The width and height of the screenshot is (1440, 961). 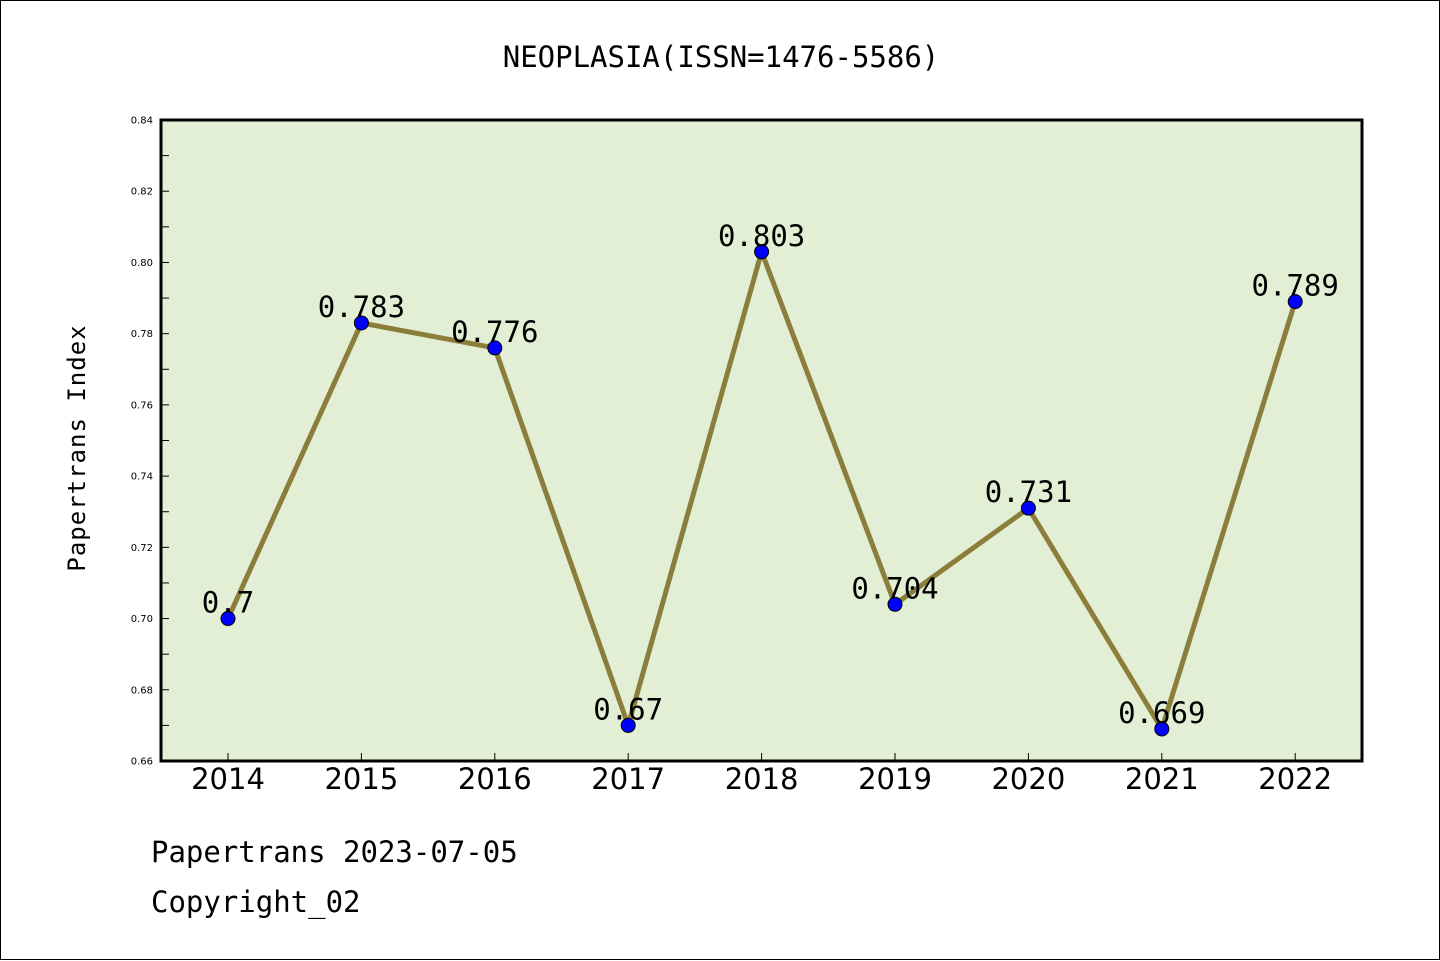 I want to click on chart-title: NEOPLASIA(ISSN=1476-5586), so click(x=721, y=57).